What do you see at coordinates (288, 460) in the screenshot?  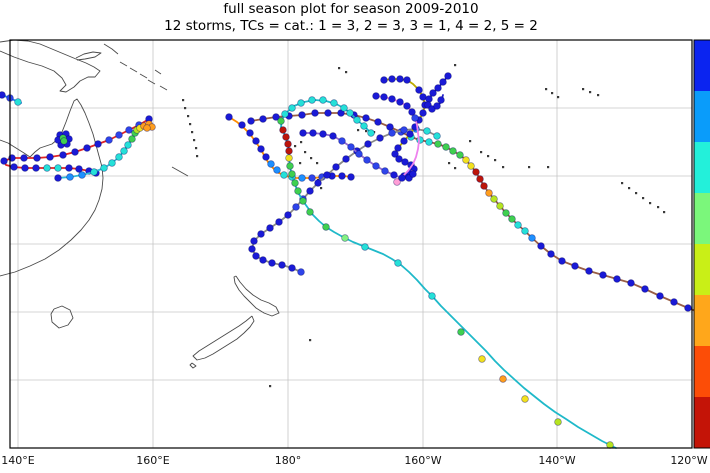 I see `x-tick-label: 180°` at bounding box center [288, 460].